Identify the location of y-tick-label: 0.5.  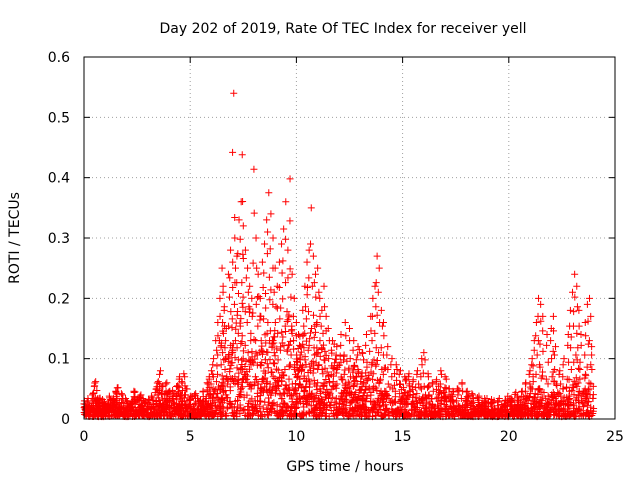
(59, 118).